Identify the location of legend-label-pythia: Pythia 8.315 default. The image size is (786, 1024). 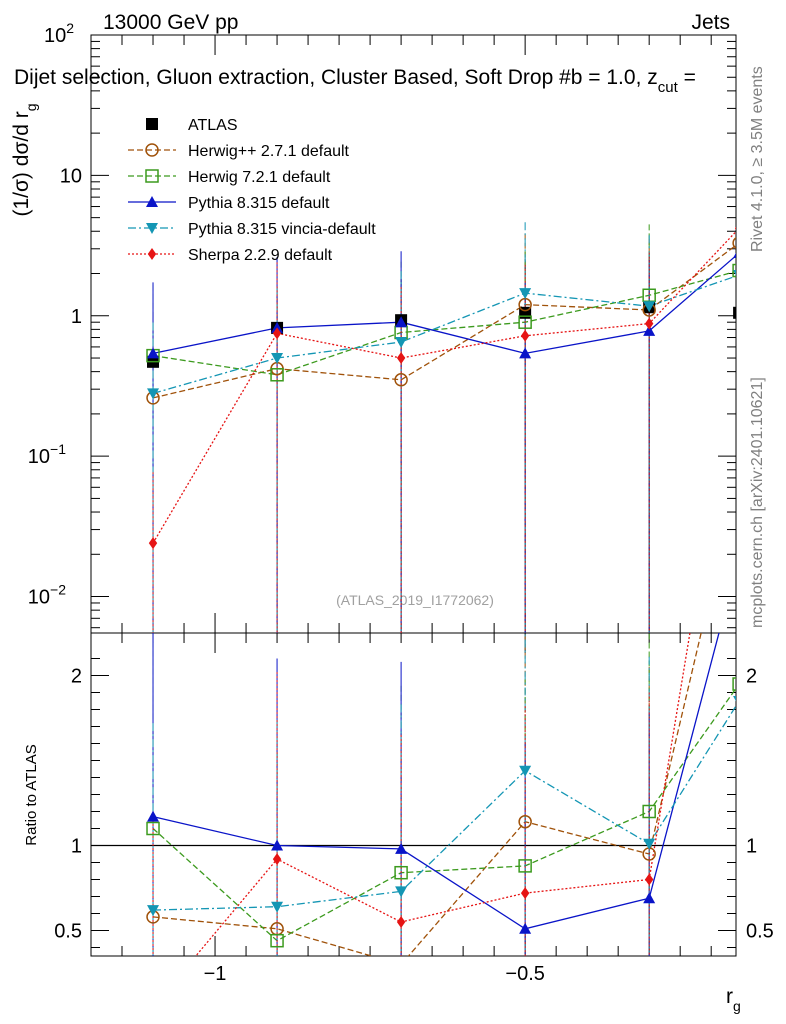
(259, 203).